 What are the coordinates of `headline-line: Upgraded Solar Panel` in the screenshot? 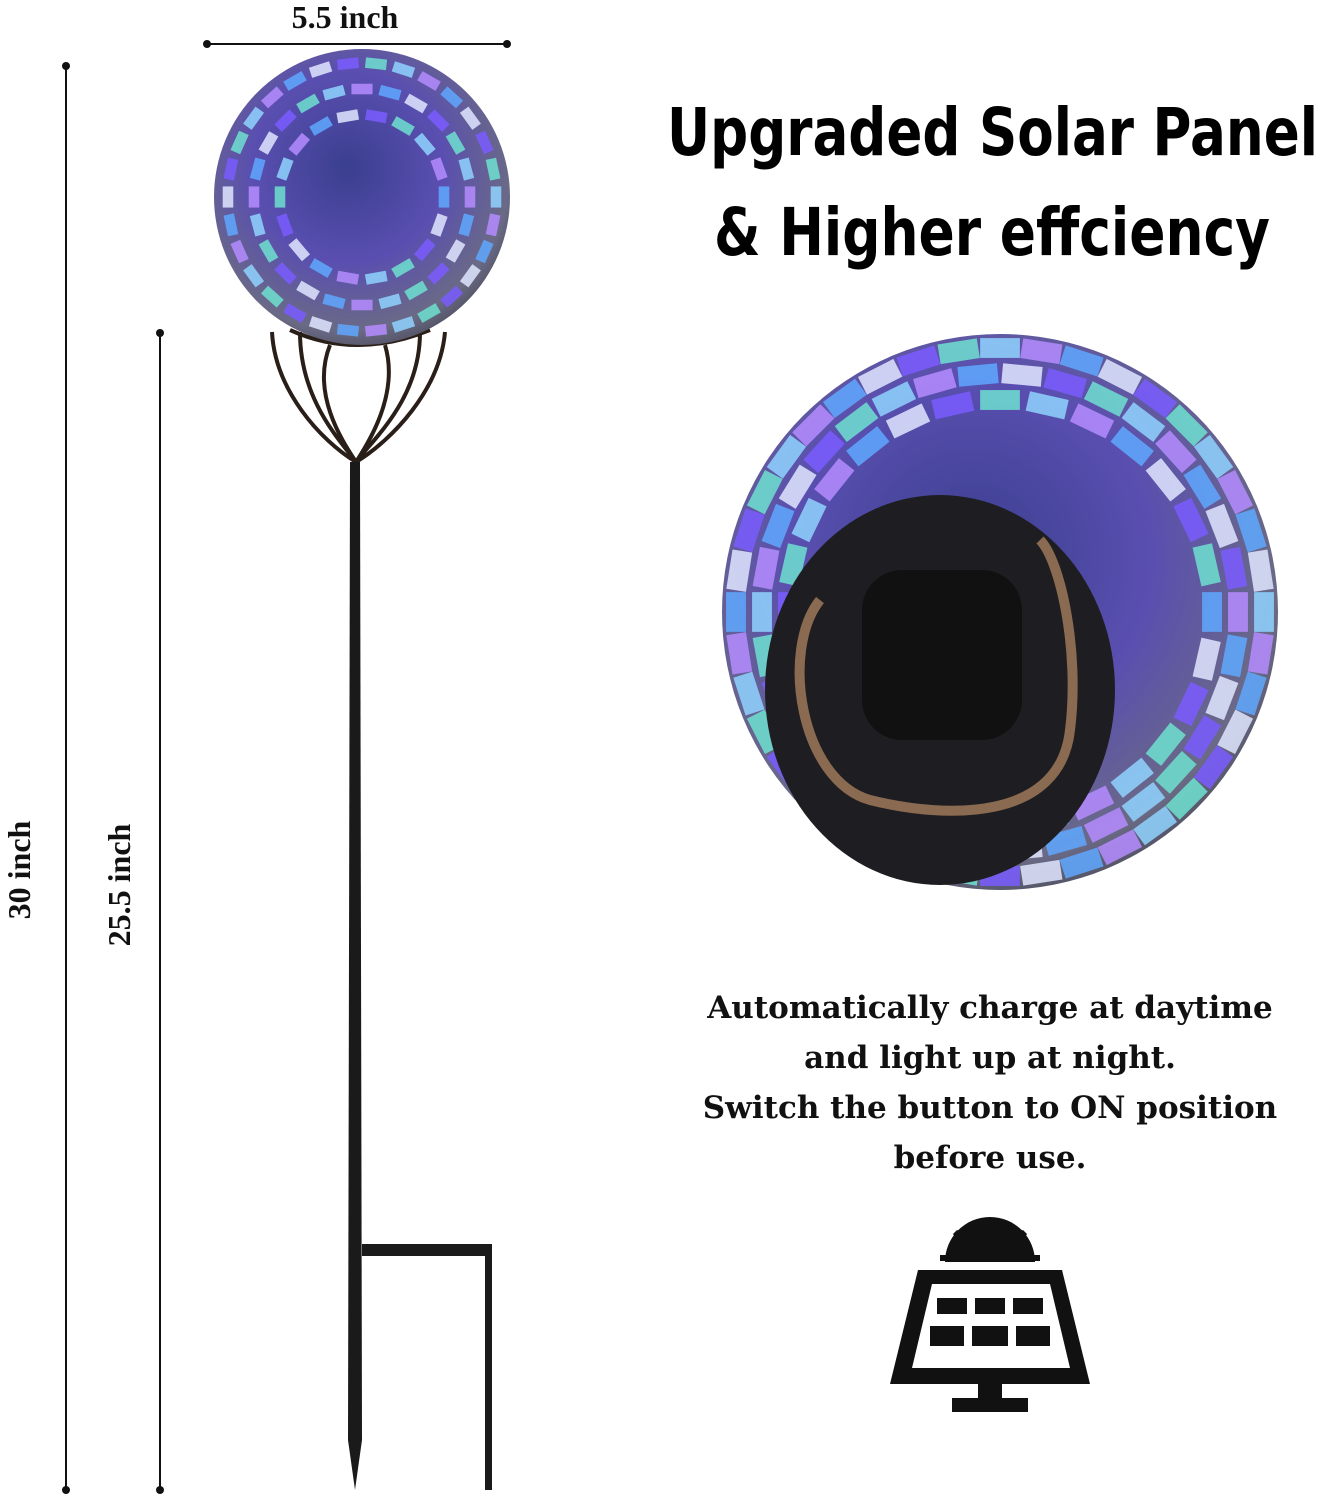 It's located at (992, 132).